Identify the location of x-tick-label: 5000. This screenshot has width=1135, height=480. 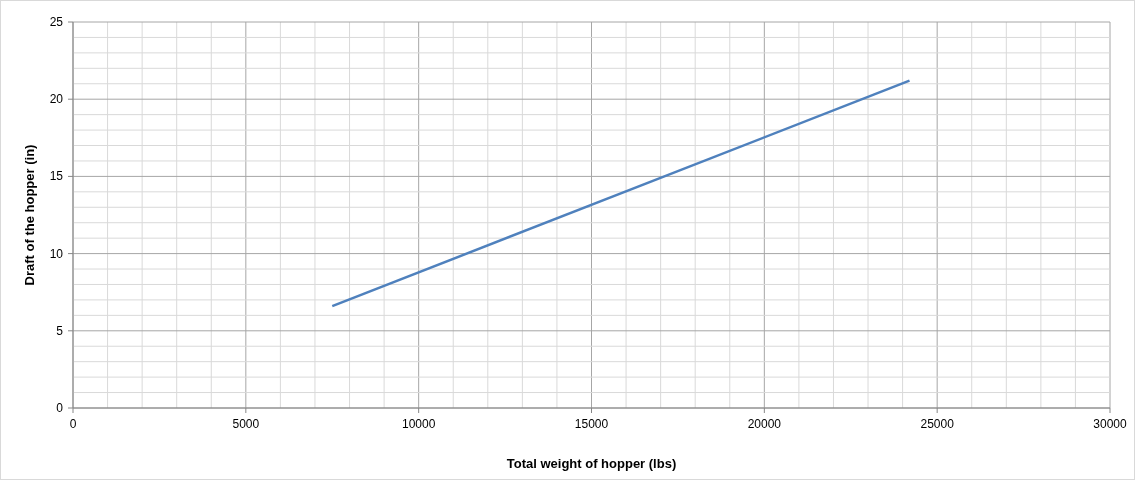
(246, 424).